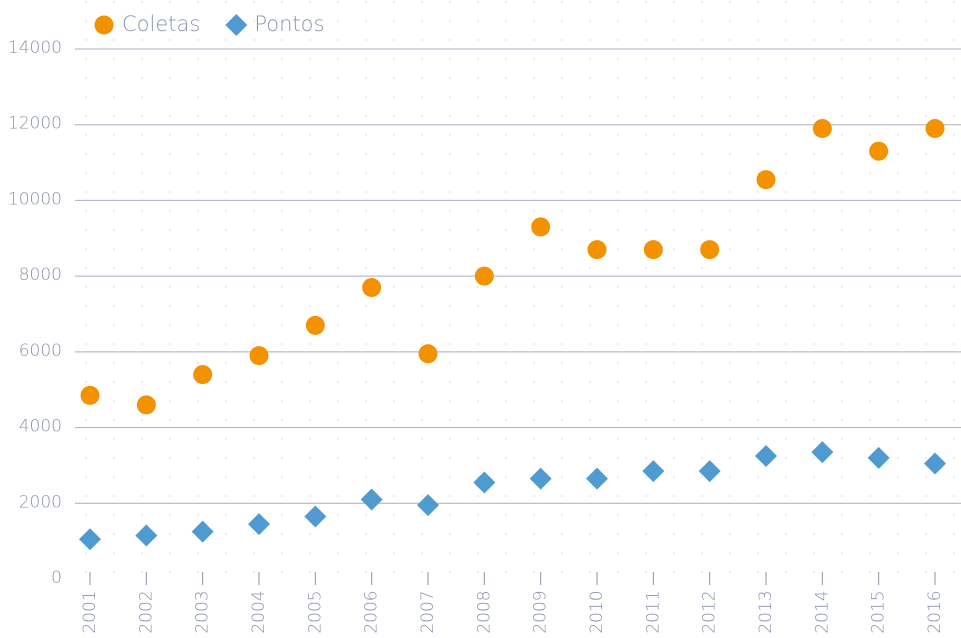 This screenshot has height=638, width=961. I want to click on x-tick-label: 2014, so click(822, 611).